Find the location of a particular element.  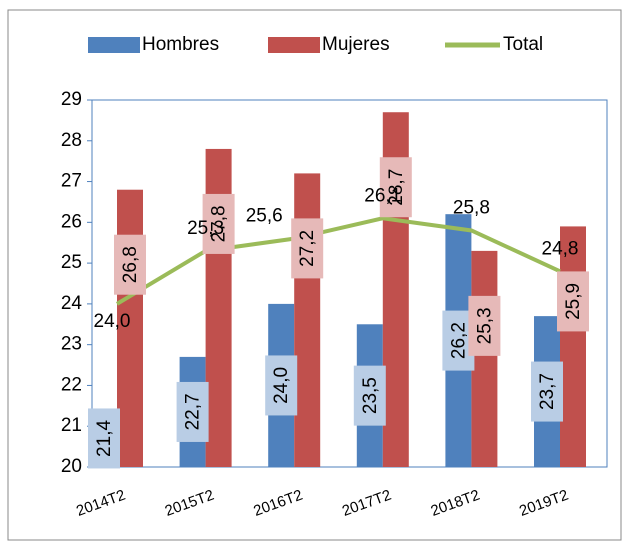

data-label-text: 27,8 is located at coordinates (219, 223).